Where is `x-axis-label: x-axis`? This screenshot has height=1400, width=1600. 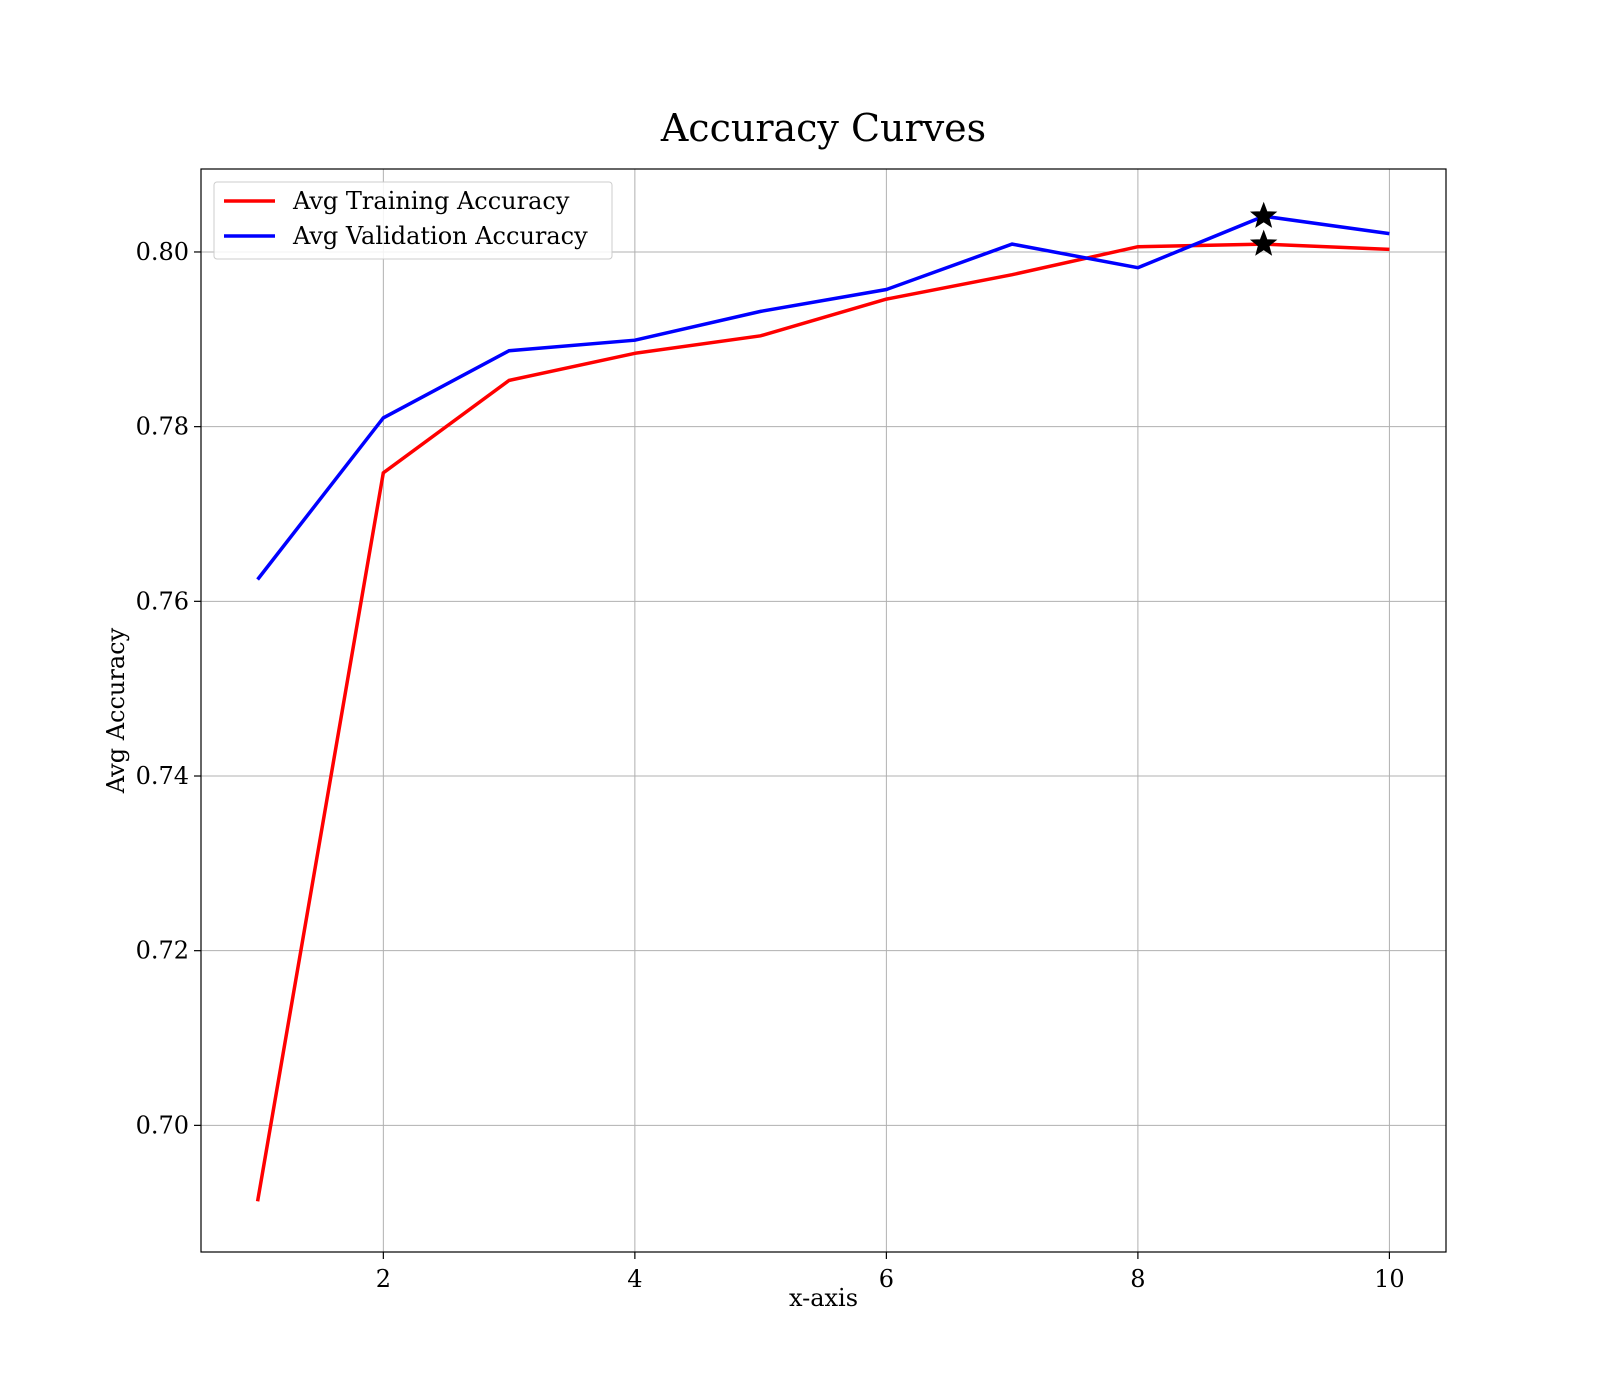 x-axis-label: x-axis is located at coordinates (823, 1298).